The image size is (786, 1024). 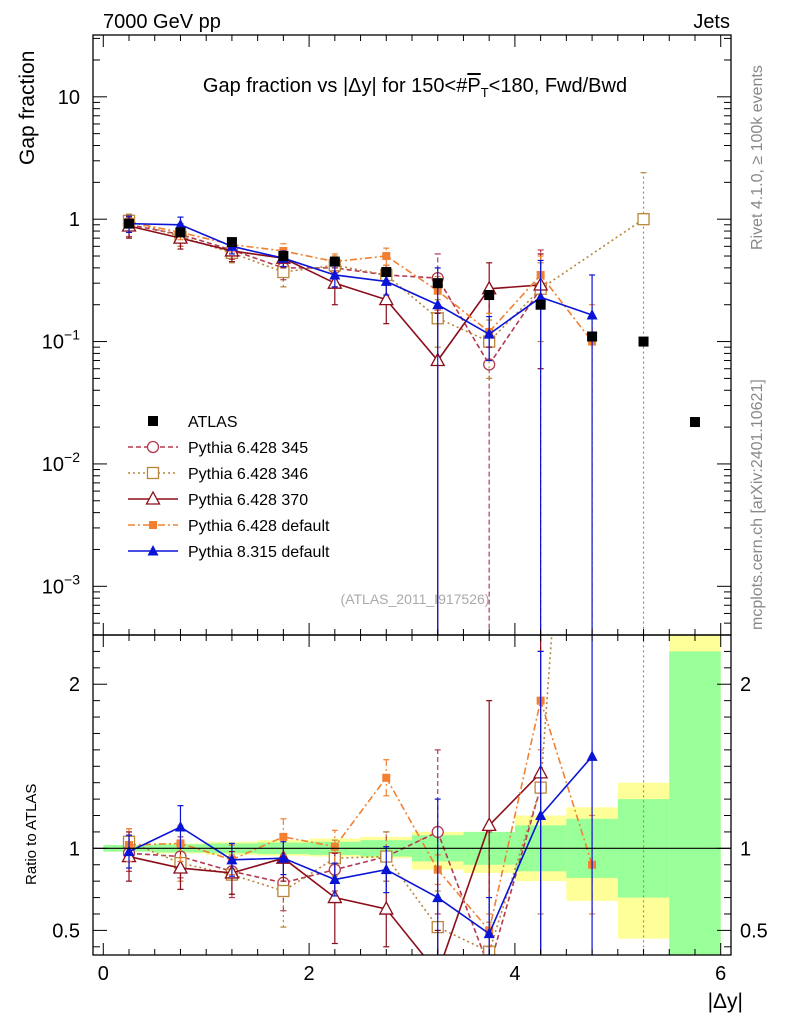 What do you see at coordinates (711, 22) in the screenshot?
I see `jets-label: Jets` at bounding box center [711, 22].